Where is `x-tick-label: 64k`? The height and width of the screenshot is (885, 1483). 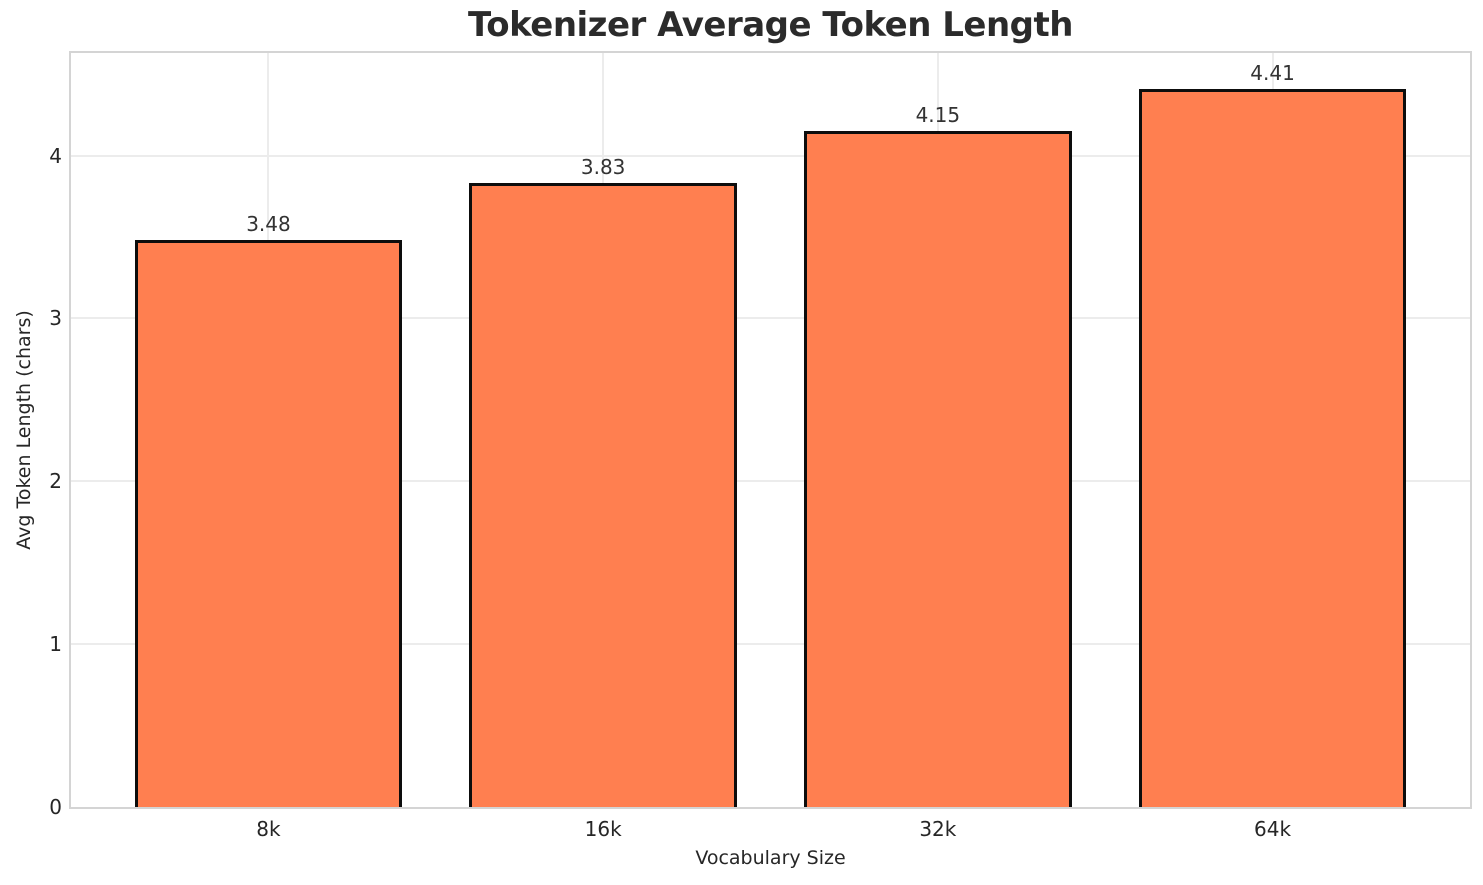 x-tick-label: 64k is located at coordinates (1273, 829).